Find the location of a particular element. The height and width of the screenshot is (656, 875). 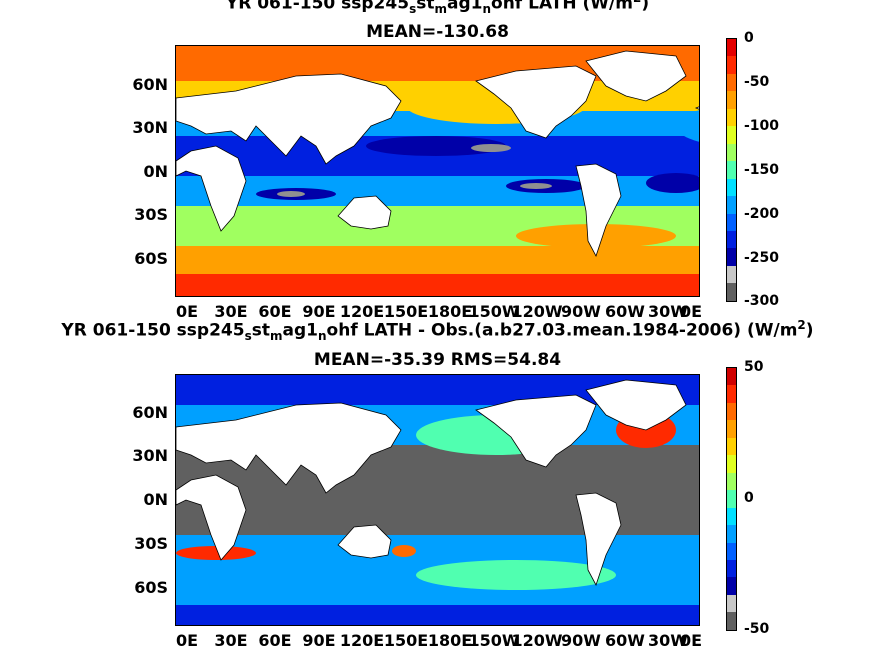

panel1-lat-label-30n: 30N is located at coordinates (150, 127).